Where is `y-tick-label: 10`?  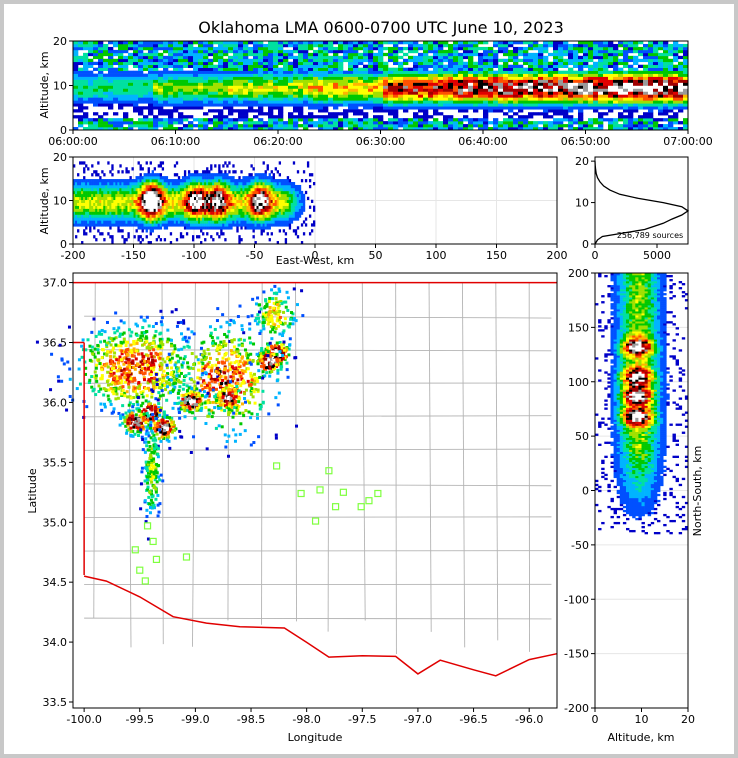
y-tick-label: 10 is located at coordinates (60, 86).